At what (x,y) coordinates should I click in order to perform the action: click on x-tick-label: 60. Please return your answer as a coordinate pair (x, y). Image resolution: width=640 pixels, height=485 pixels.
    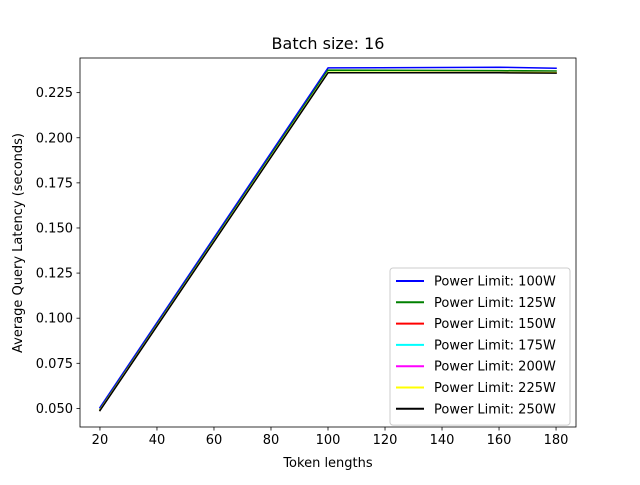
    Looking at the image, I should click on (214, 440).